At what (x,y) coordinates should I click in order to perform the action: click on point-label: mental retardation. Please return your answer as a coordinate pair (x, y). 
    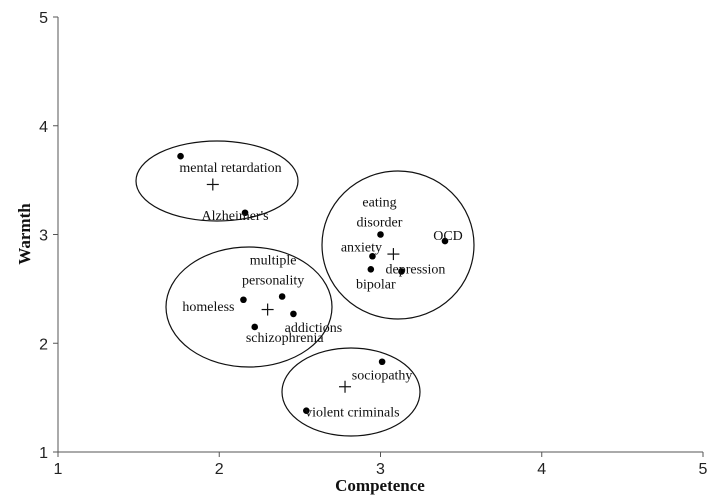
    Looking at the image, I should click on (230, 168).